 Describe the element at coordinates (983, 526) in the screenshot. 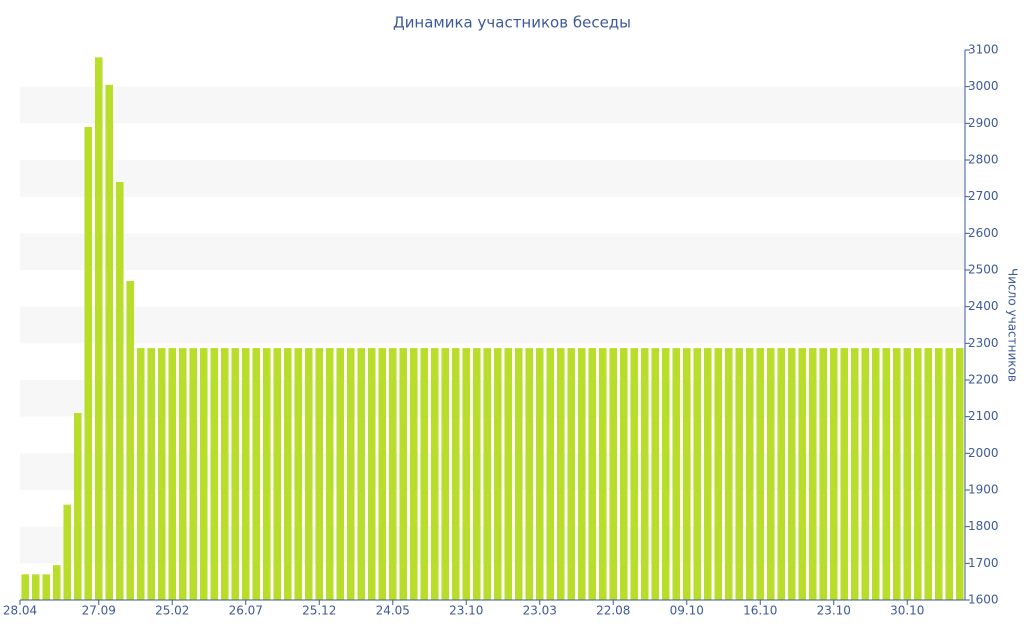

I see `y-tick-label: 1800` at that location.